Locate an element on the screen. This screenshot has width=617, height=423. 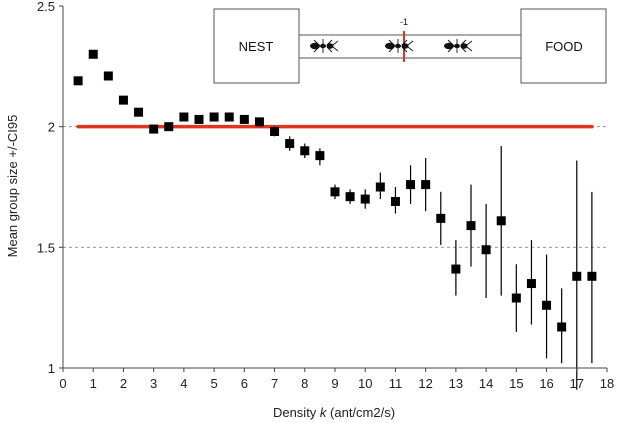
x-tick-label: 6 is located at coordinates (244, 383).